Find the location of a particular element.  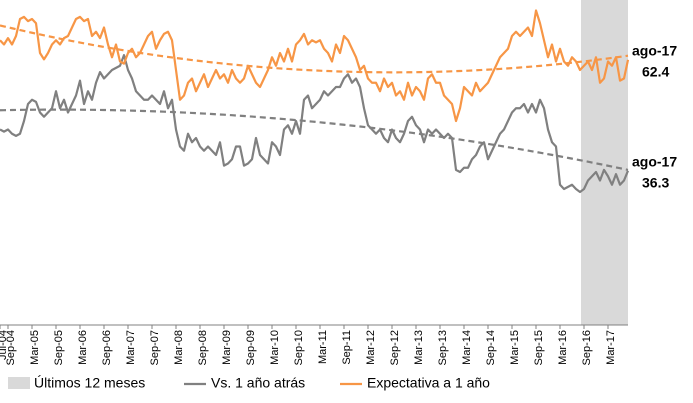

x-tick-label: Sep-11 is located at coordinates (347, 347).